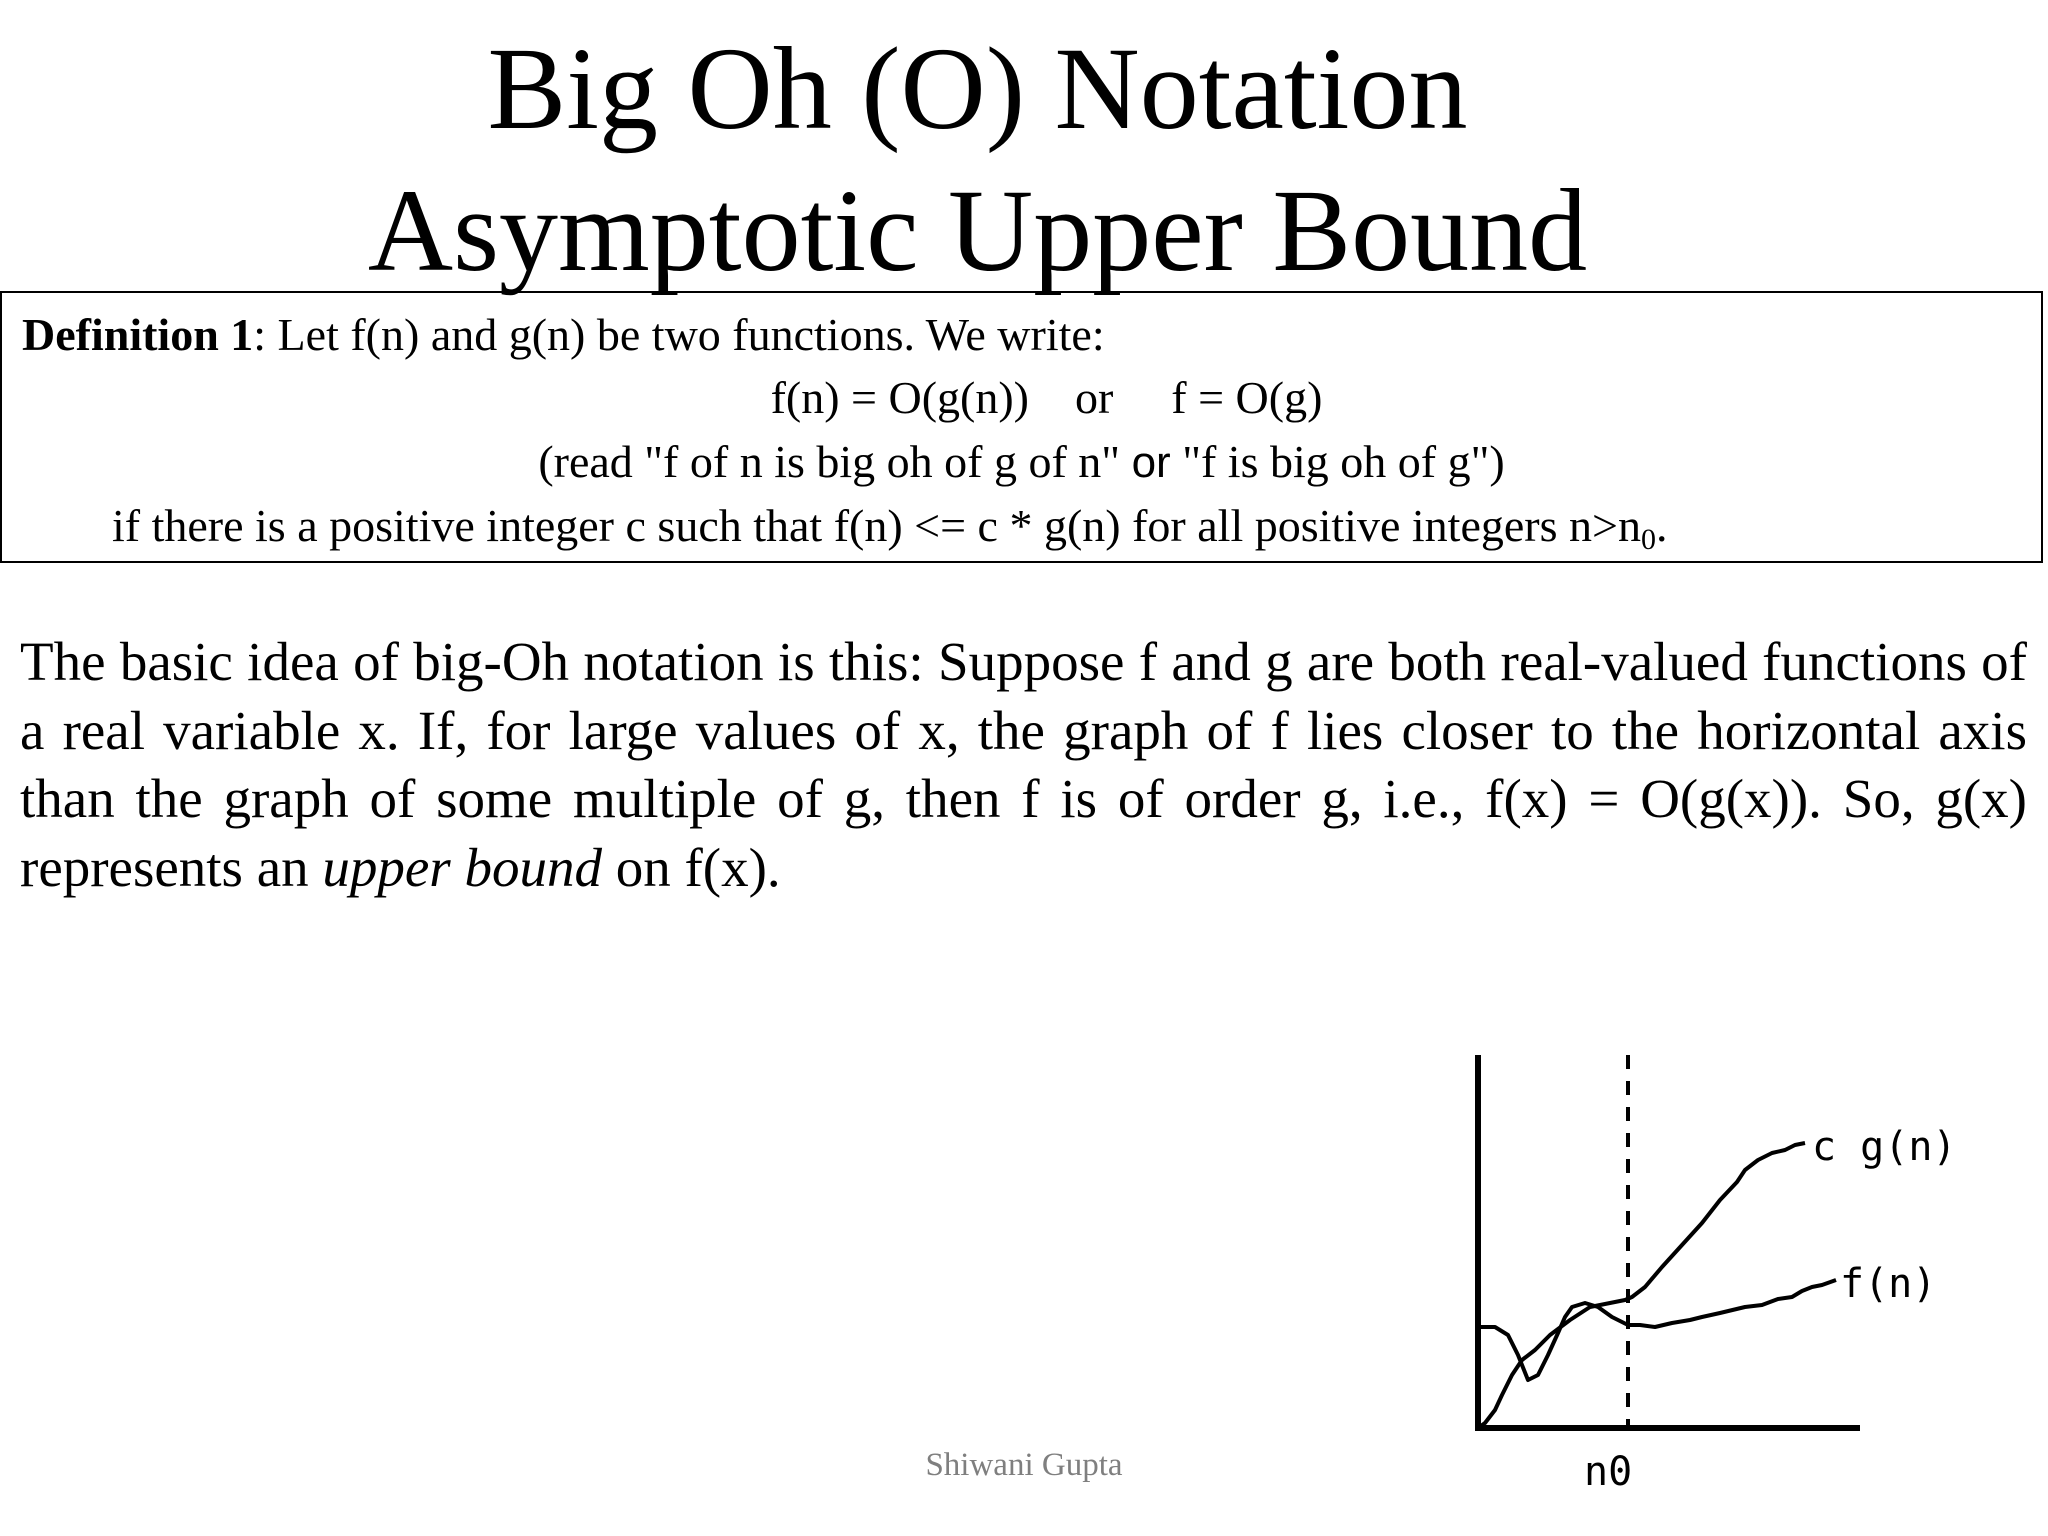 The image size is (2048, 1536). I want to click on paragraph-text-end: on f(x)., so click(691, 867).